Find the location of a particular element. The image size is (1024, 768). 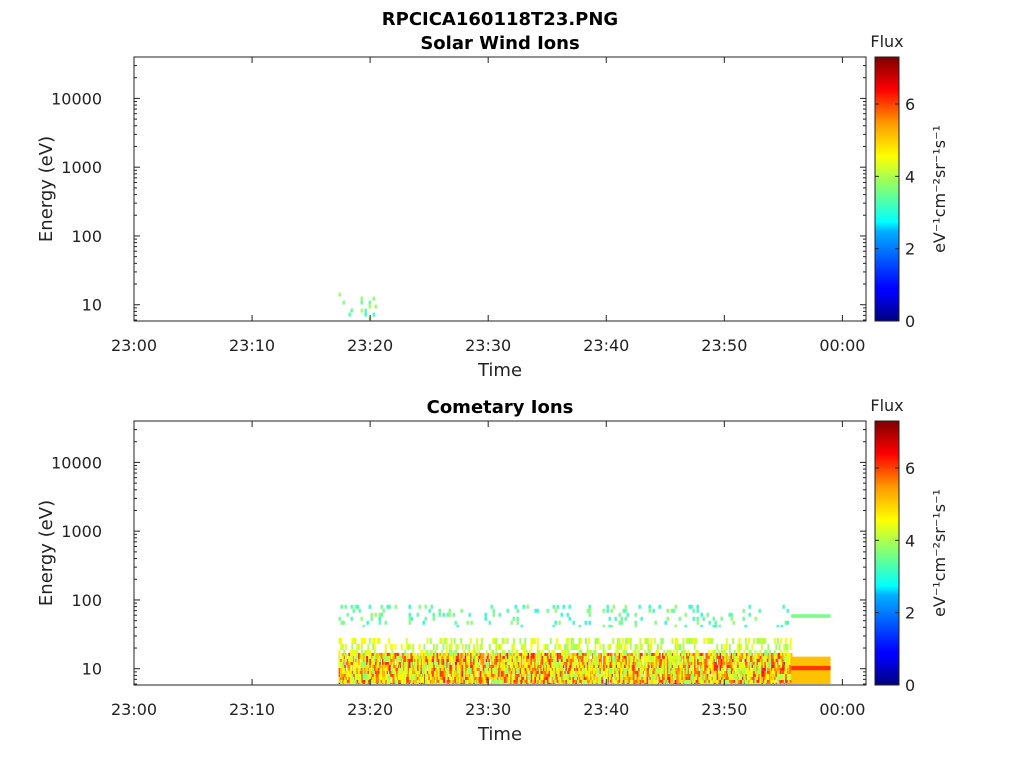

y-tick-label: 1000 is located at coordinates (81, 531).